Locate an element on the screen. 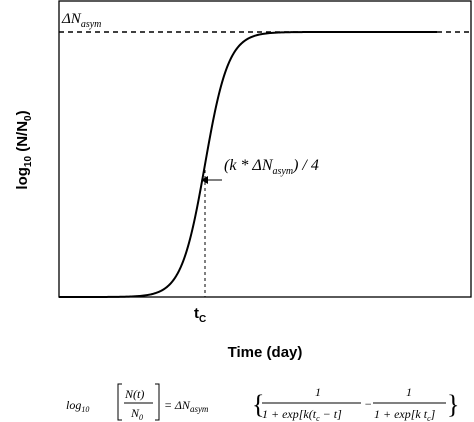 The image size is (474, 422). slope-arrow-head is located at coordinates (204, 180).